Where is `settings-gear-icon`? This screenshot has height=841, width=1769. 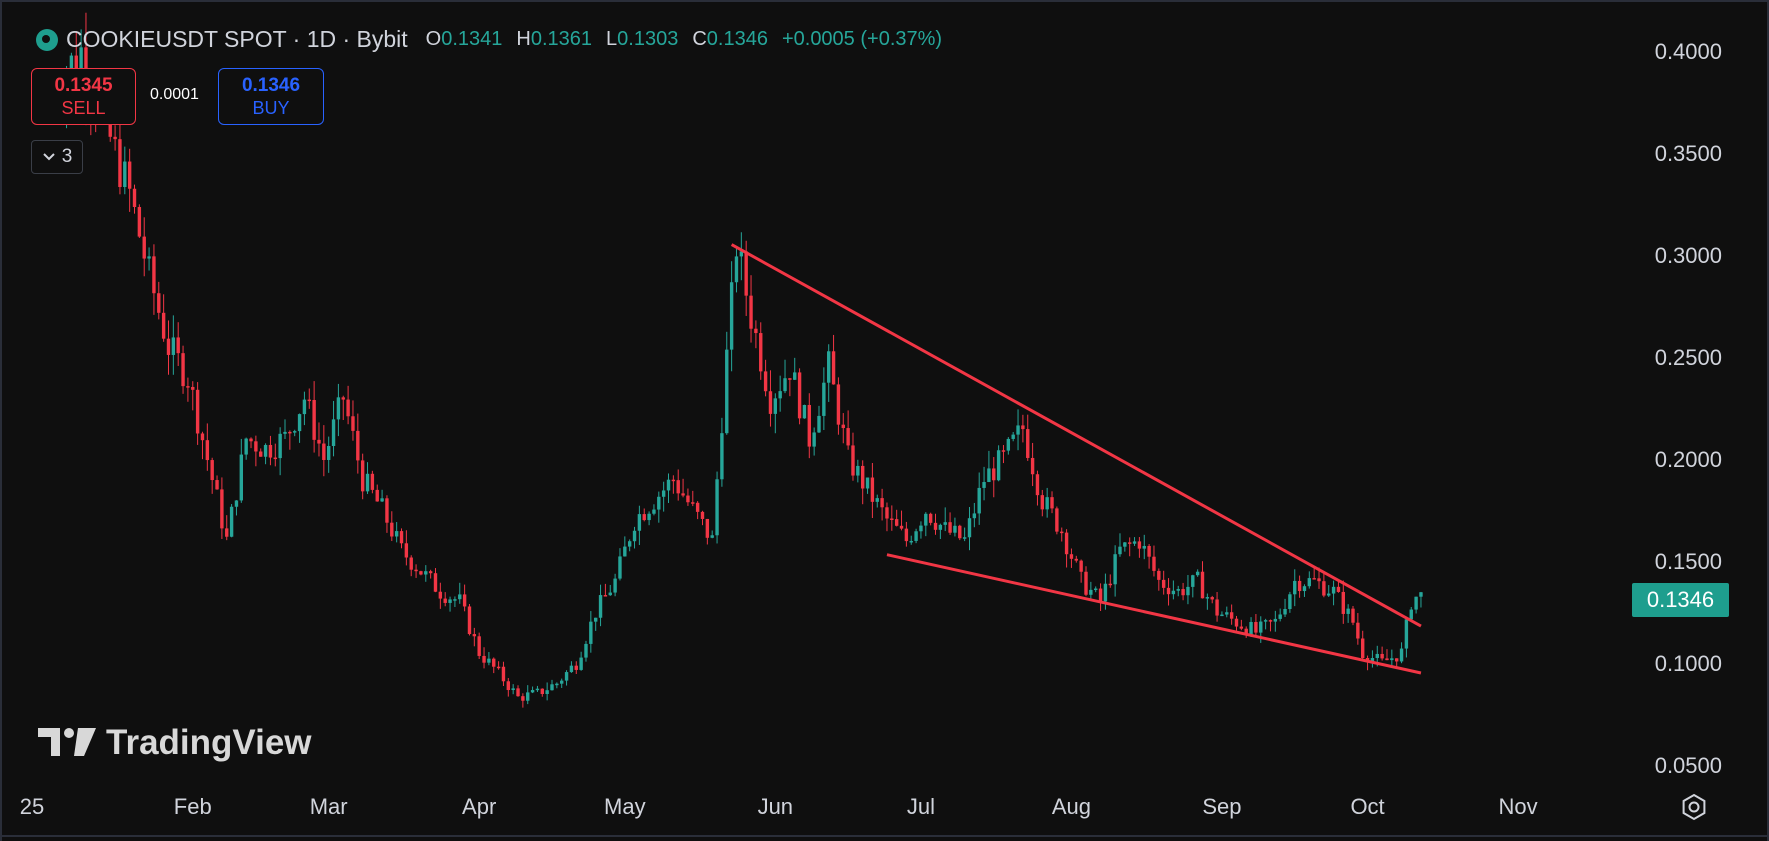
settings-gear-icon is located at coordinates (1694, 807).